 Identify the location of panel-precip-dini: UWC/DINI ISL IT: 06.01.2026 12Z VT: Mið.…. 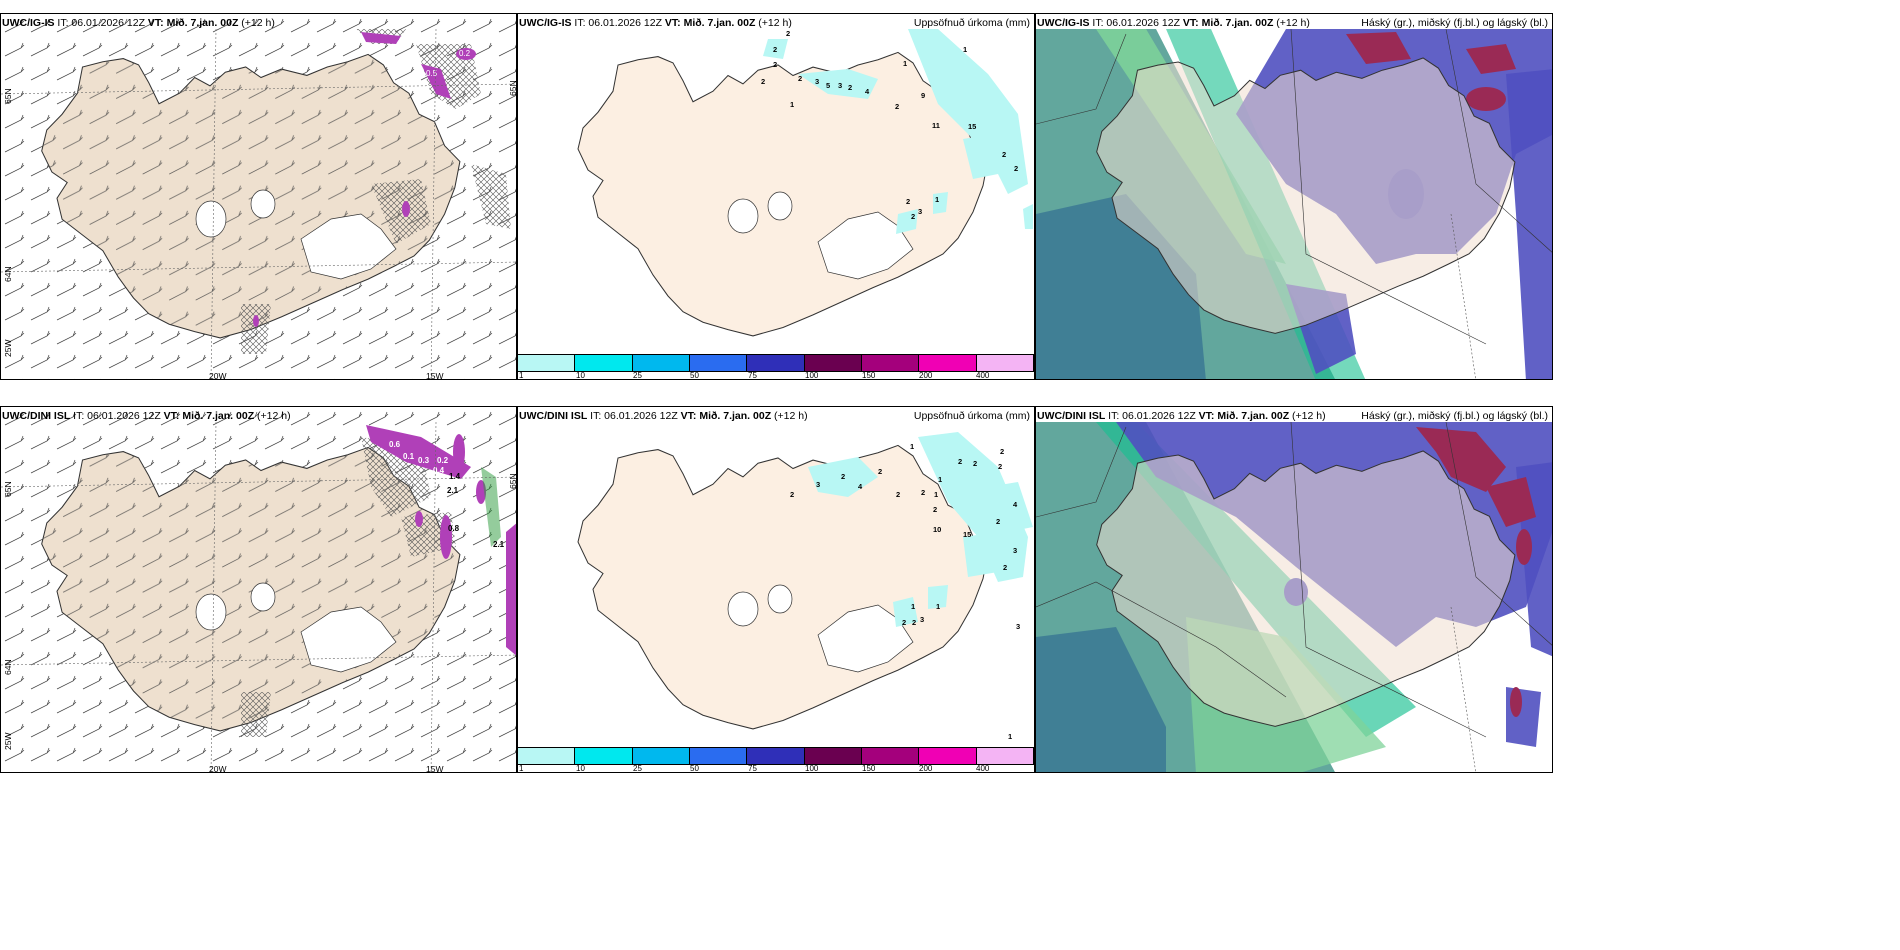
(776, 589).